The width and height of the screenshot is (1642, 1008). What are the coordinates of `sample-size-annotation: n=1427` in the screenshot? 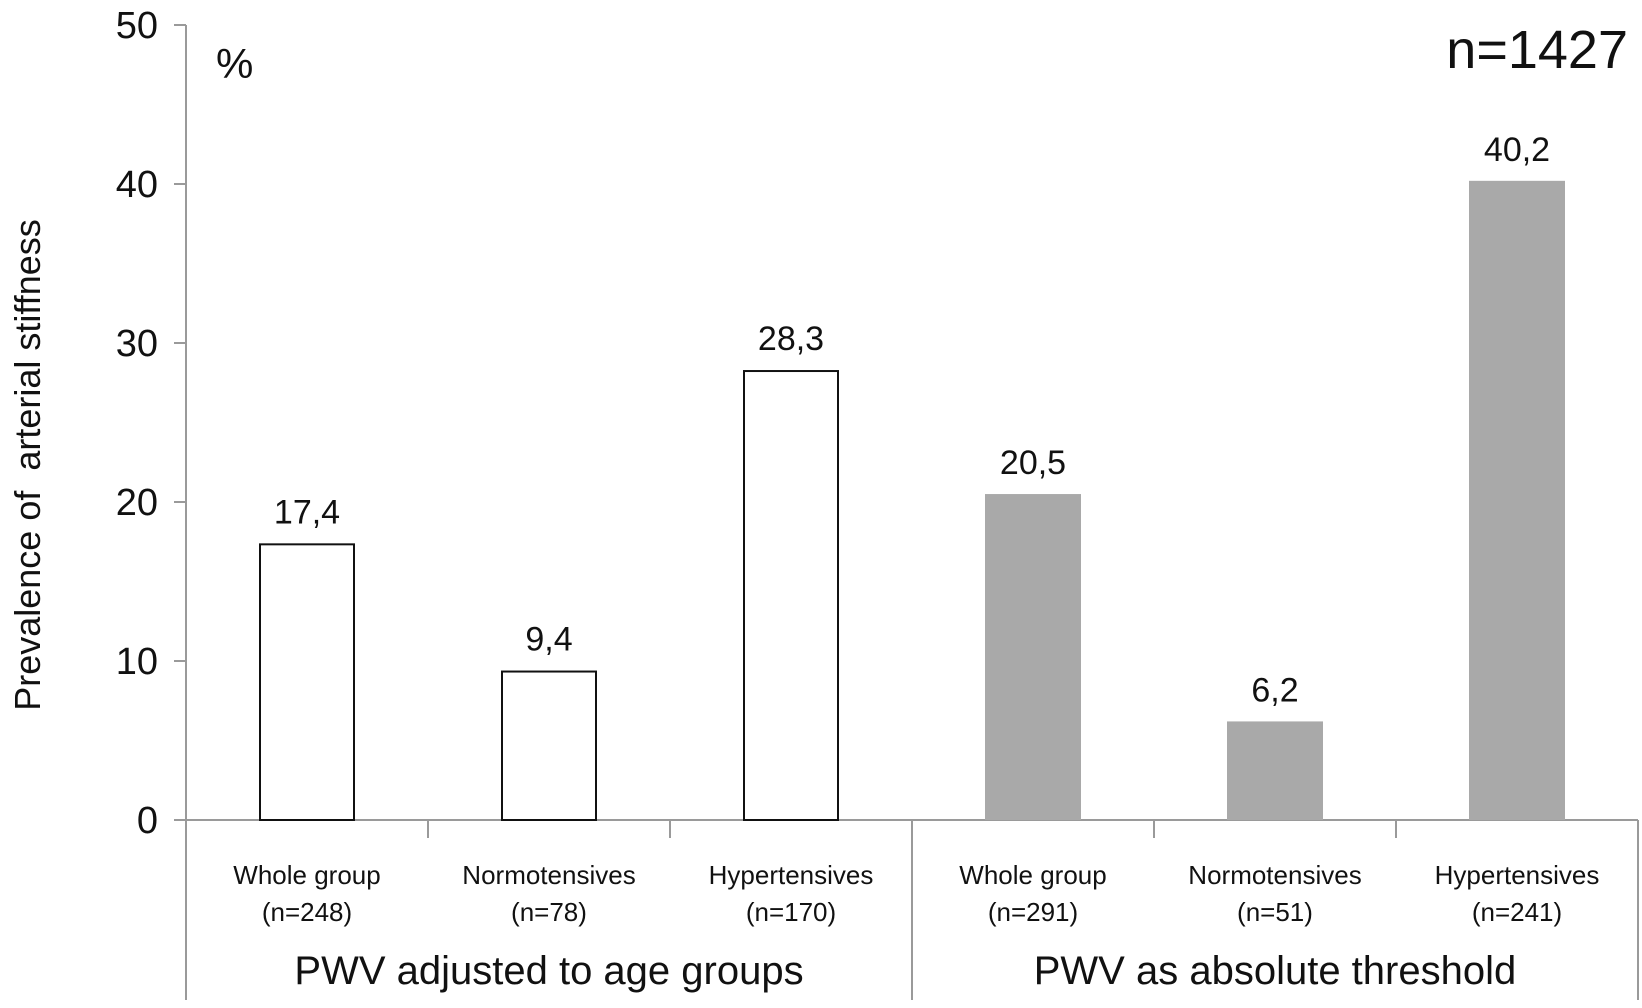 It's located at (1537, 50).